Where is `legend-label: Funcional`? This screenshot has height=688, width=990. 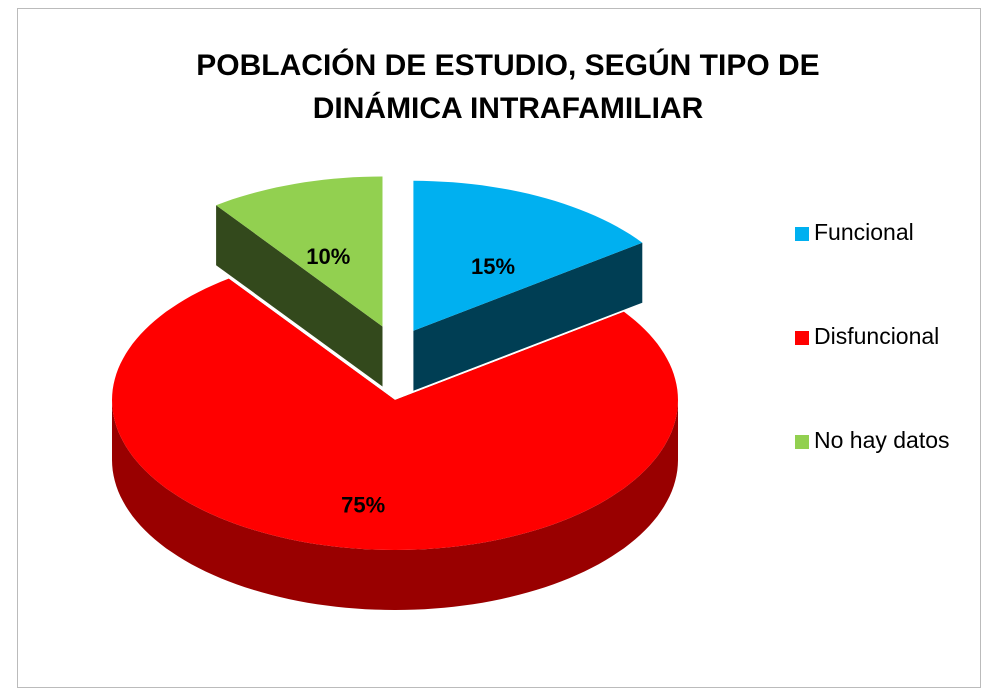 legend-label: Funcional is located at coordinates (864, 232).